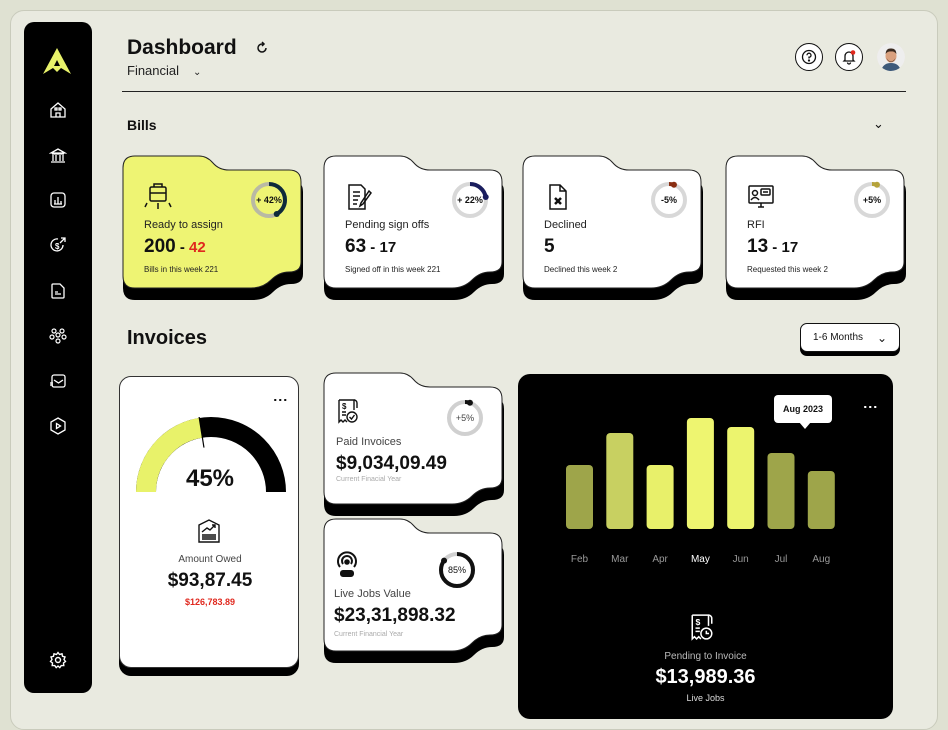 This screenshot has width=948, height=730. Describe the element at coordinates (805, 425) in the screenshot. I see `tooltip-pointer` at that location.